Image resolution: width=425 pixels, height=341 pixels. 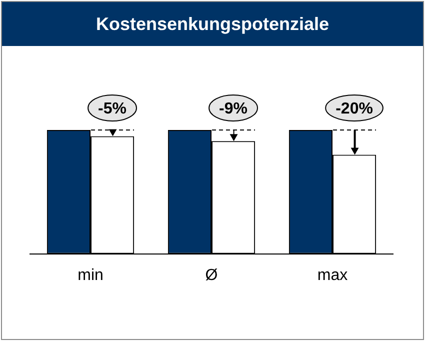 I want to click on x-tick-label: max, so click(x=332, y=275).